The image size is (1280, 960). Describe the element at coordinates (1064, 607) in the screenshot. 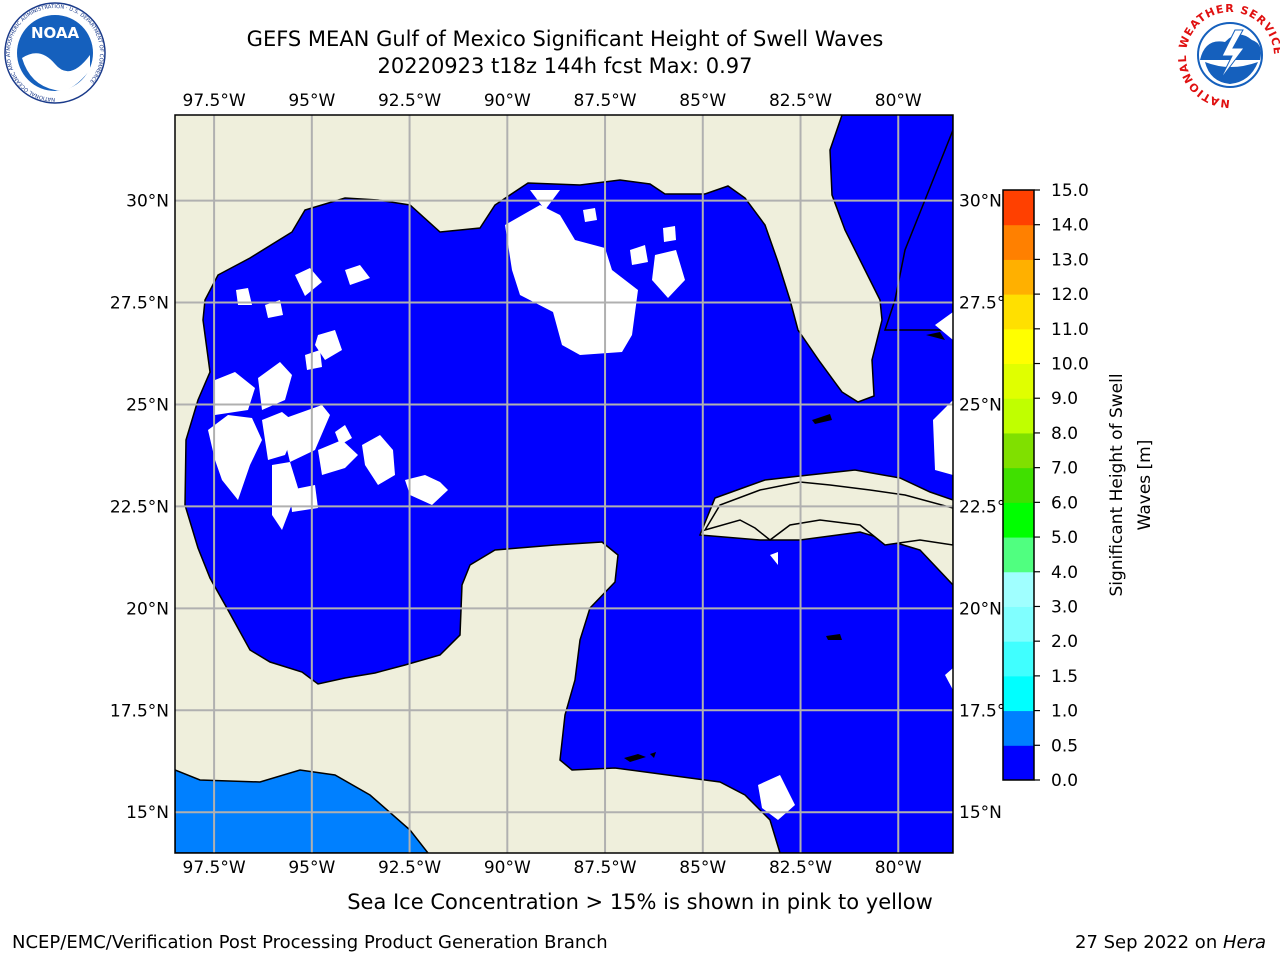

I see `colorbar-tick-label: 3.0` at that location.